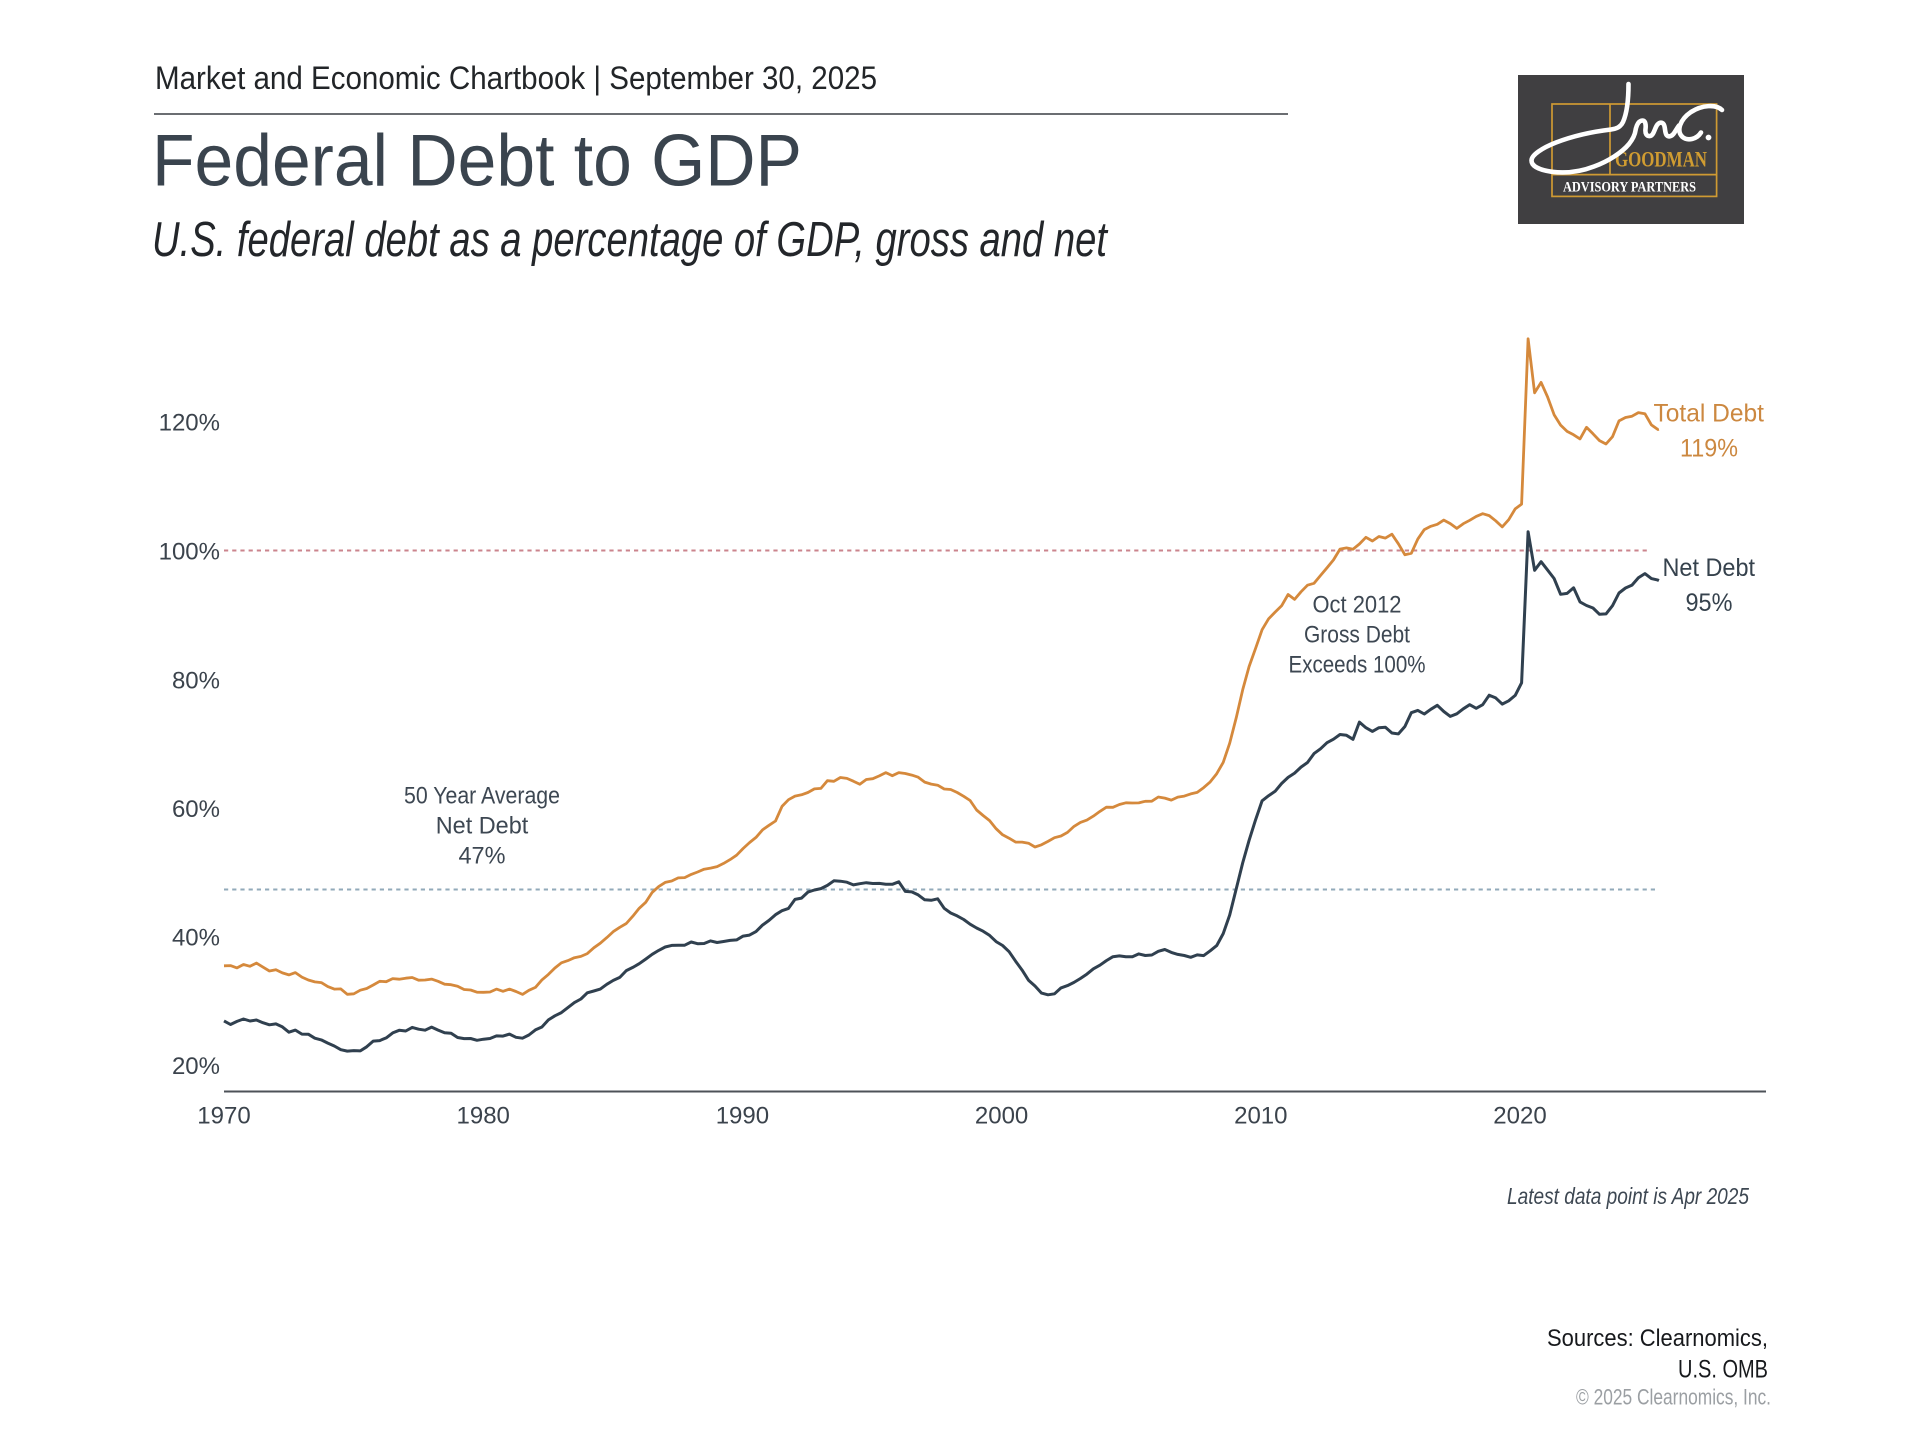  Describe the element at coordinates (1357, 605) in the screenshot. I see `svg-text: Oct 2012` at that location.